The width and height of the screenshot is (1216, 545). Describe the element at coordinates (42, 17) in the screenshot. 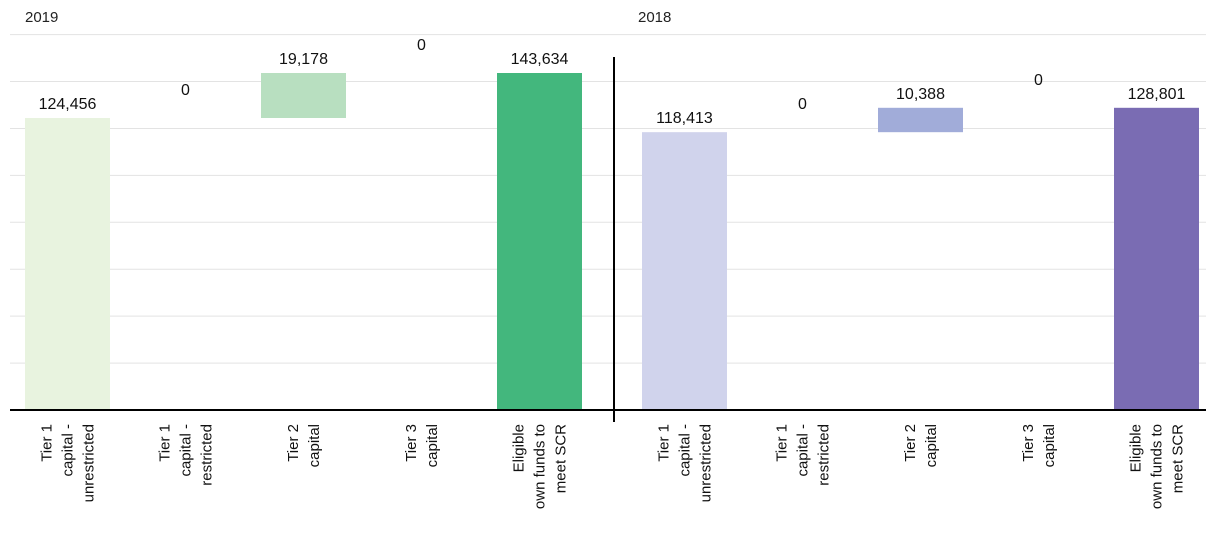

I see `chart-2019-title: 2019` at that location.